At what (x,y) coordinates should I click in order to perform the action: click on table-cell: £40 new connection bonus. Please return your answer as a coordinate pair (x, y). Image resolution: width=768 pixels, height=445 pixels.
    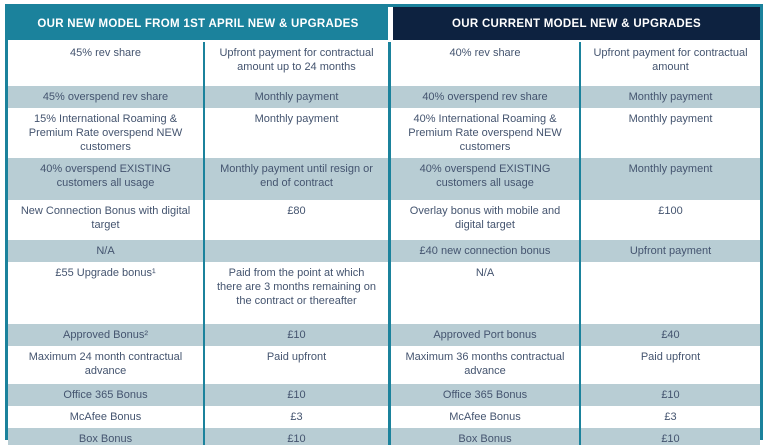
    Looking at the image, I should click on (486, 251).